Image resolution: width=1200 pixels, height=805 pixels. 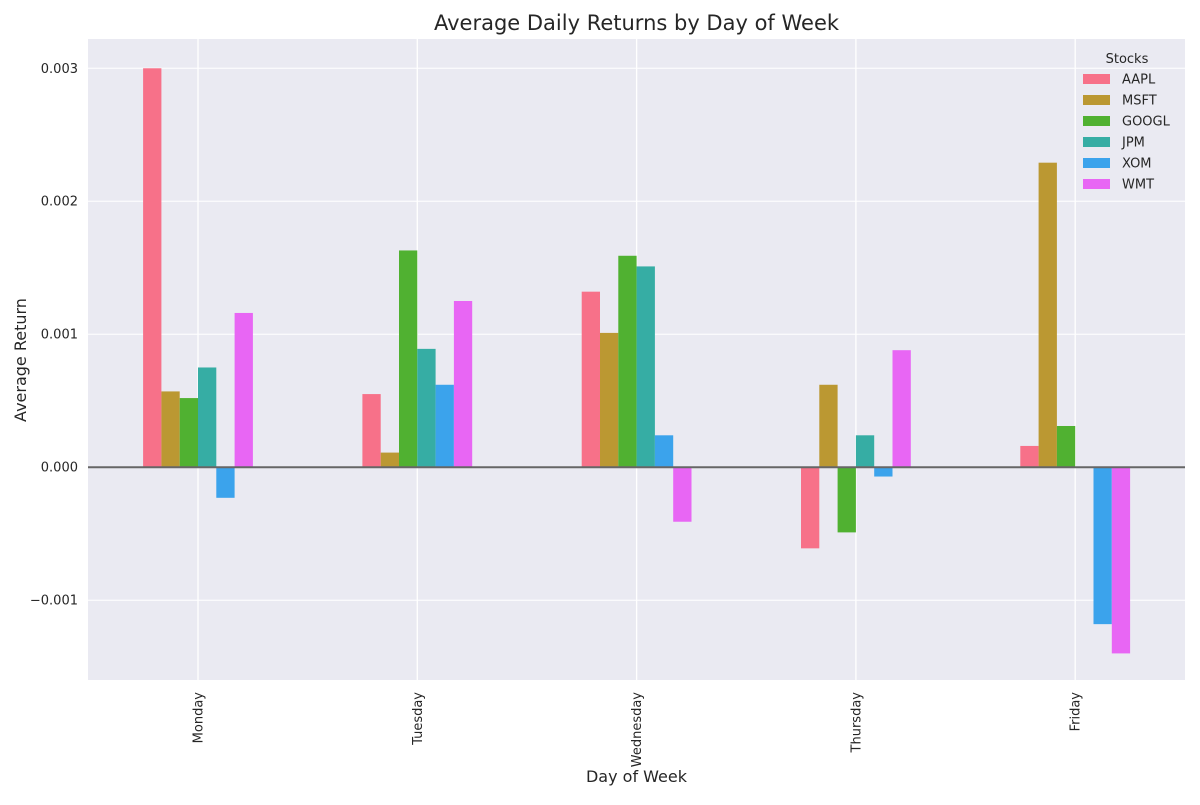 I want to click on bar-jpm-tuesday, so click(x=426, y=408).